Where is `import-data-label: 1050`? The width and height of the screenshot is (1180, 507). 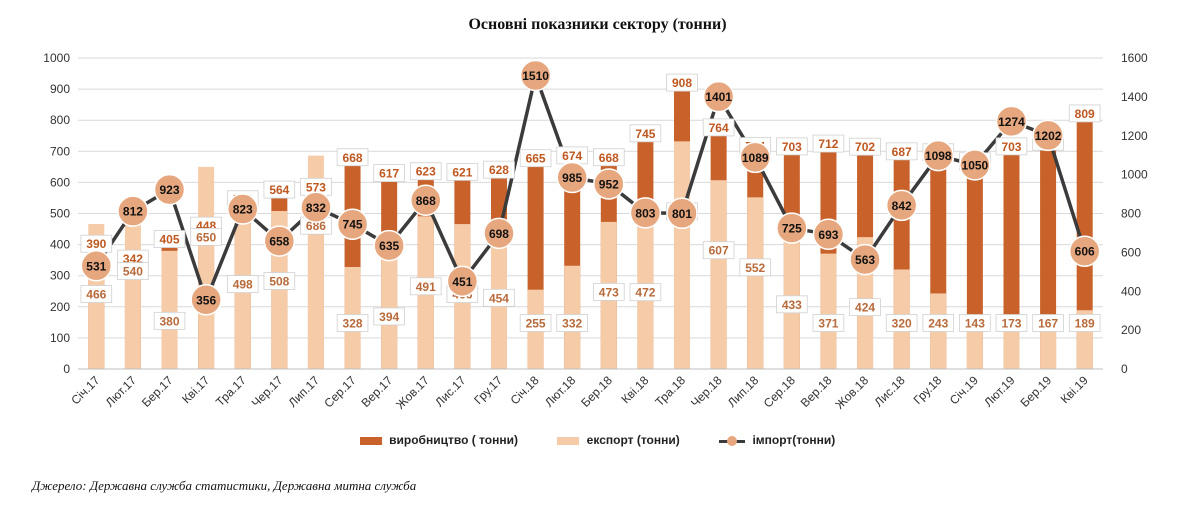
import-data-label: 1050 is located at coordinates (975, 165).